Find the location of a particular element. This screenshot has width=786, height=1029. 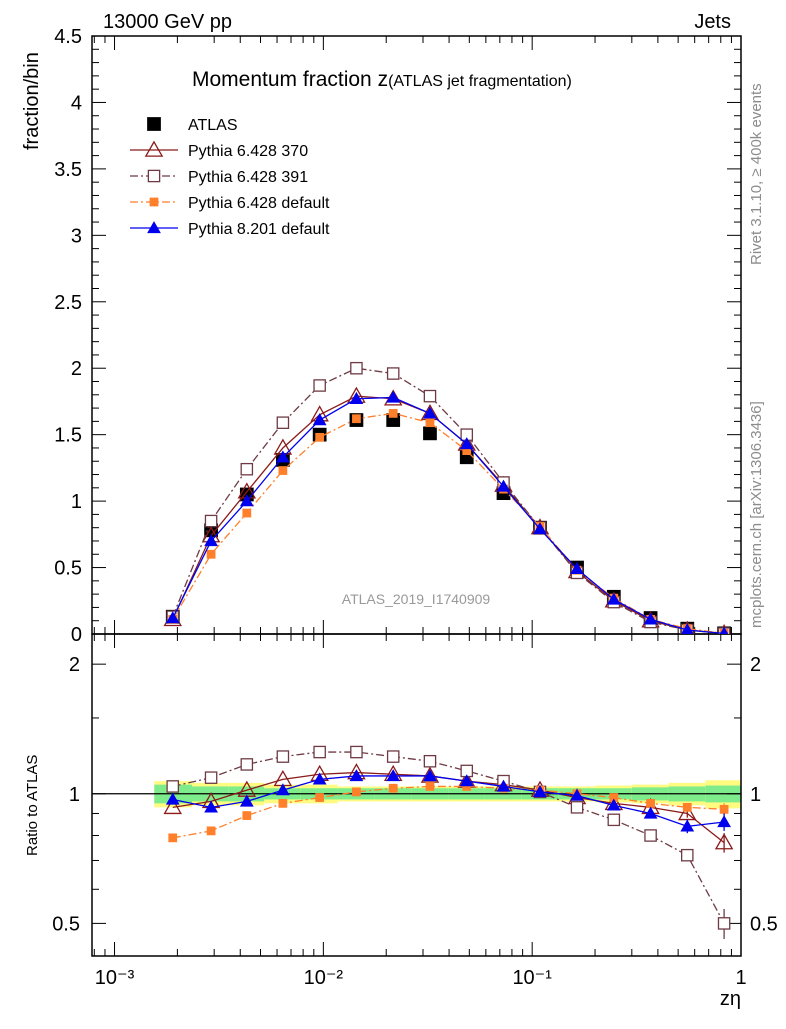

legend-entry: Pythia 6.428 370 is located at coordinates (219, 150).